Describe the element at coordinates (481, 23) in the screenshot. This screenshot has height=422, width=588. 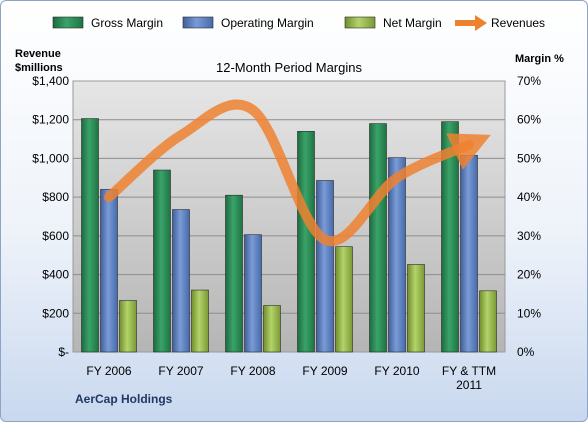
I see `legend-arrow-icon` at that location.